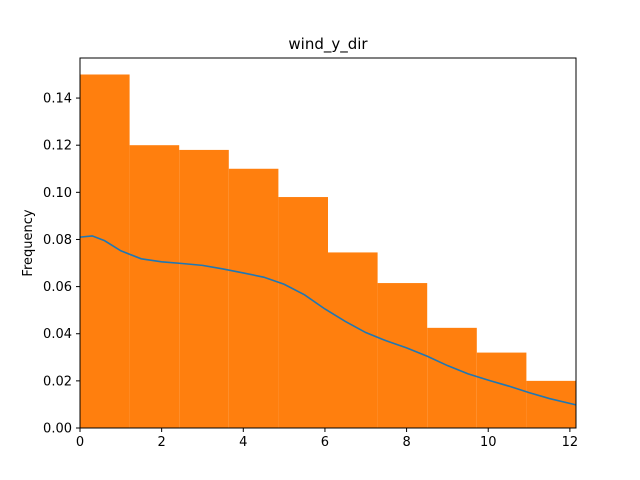  What do you see at coordinates (57, 429) in the screenshot?
I see `y-tick-label: 0.00` at bounding box center [57, 429].